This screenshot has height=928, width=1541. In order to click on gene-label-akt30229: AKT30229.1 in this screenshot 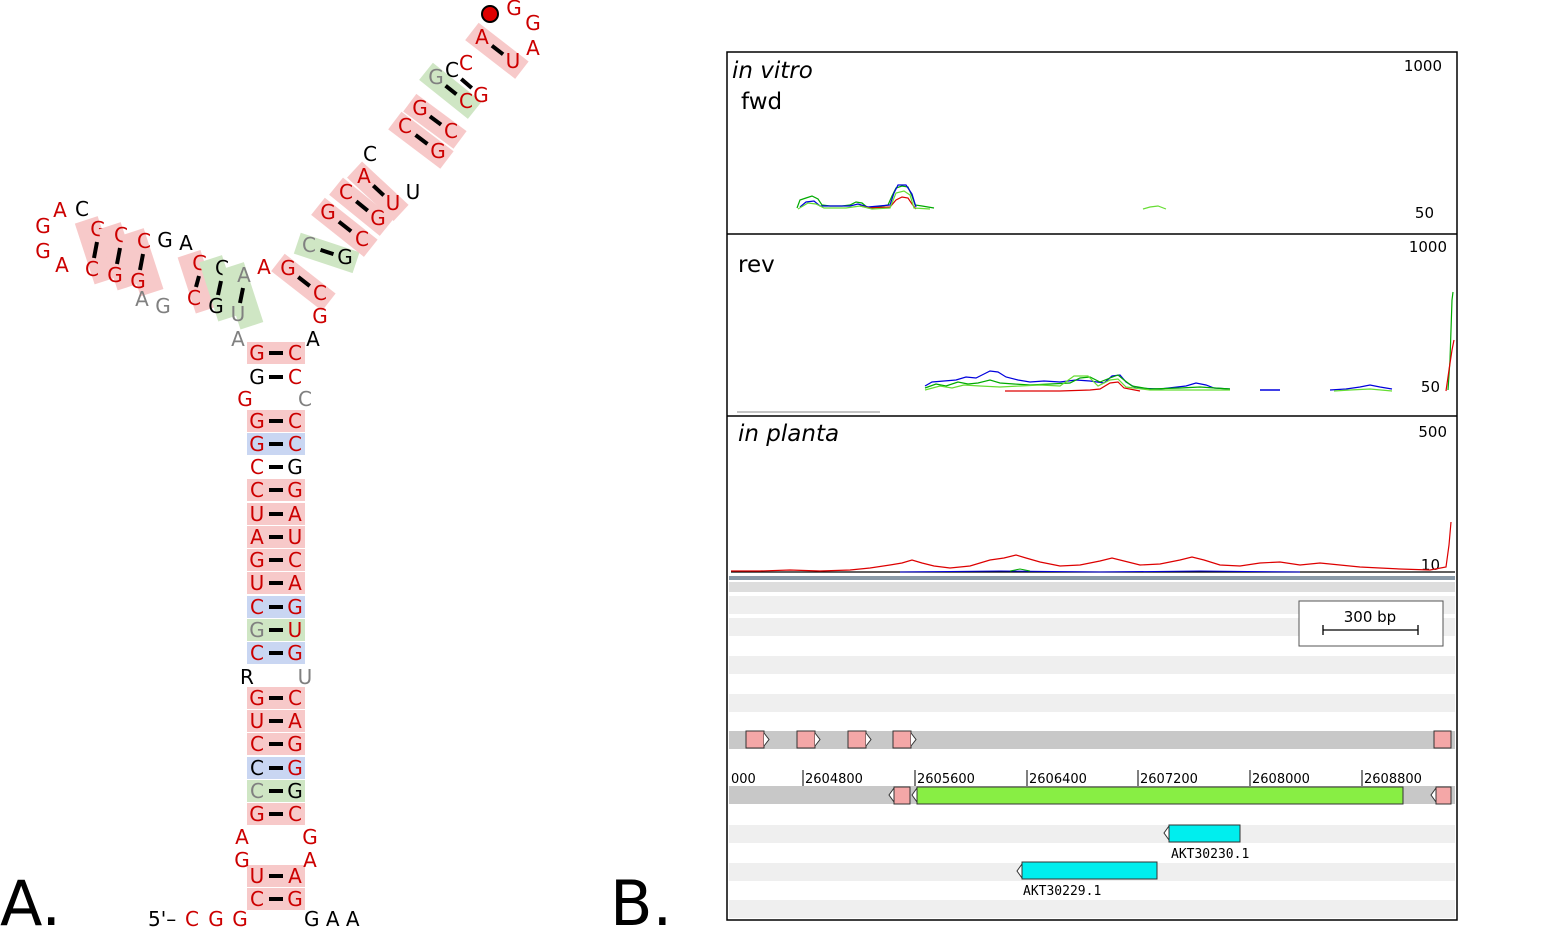, I will do `click(1062, 891)`.